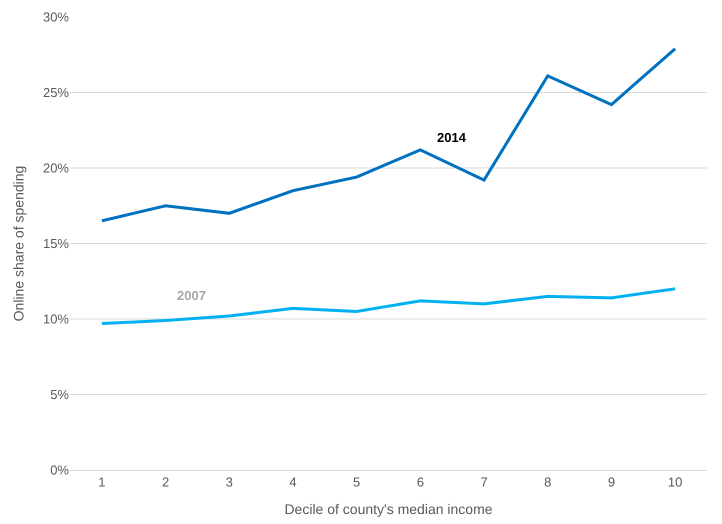 This screenshot has height=524, width=722. I want to click on x-tick-label: 7, so click(484, 482).